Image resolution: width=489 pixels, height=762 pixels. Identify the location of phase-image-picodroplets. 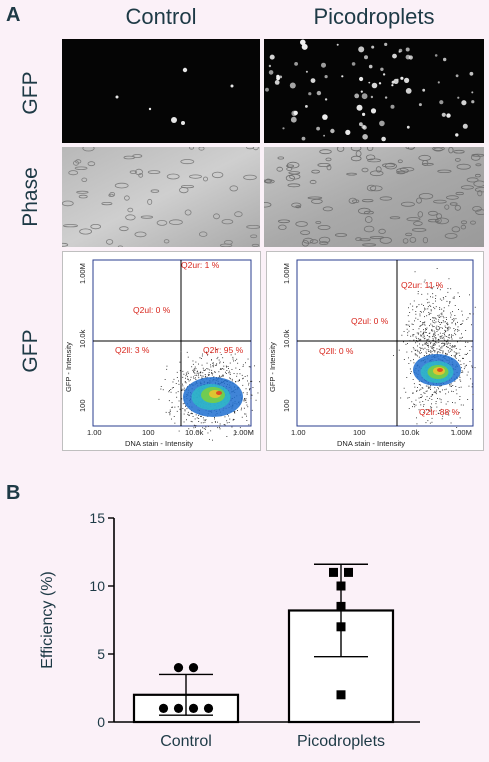
(374, 197).